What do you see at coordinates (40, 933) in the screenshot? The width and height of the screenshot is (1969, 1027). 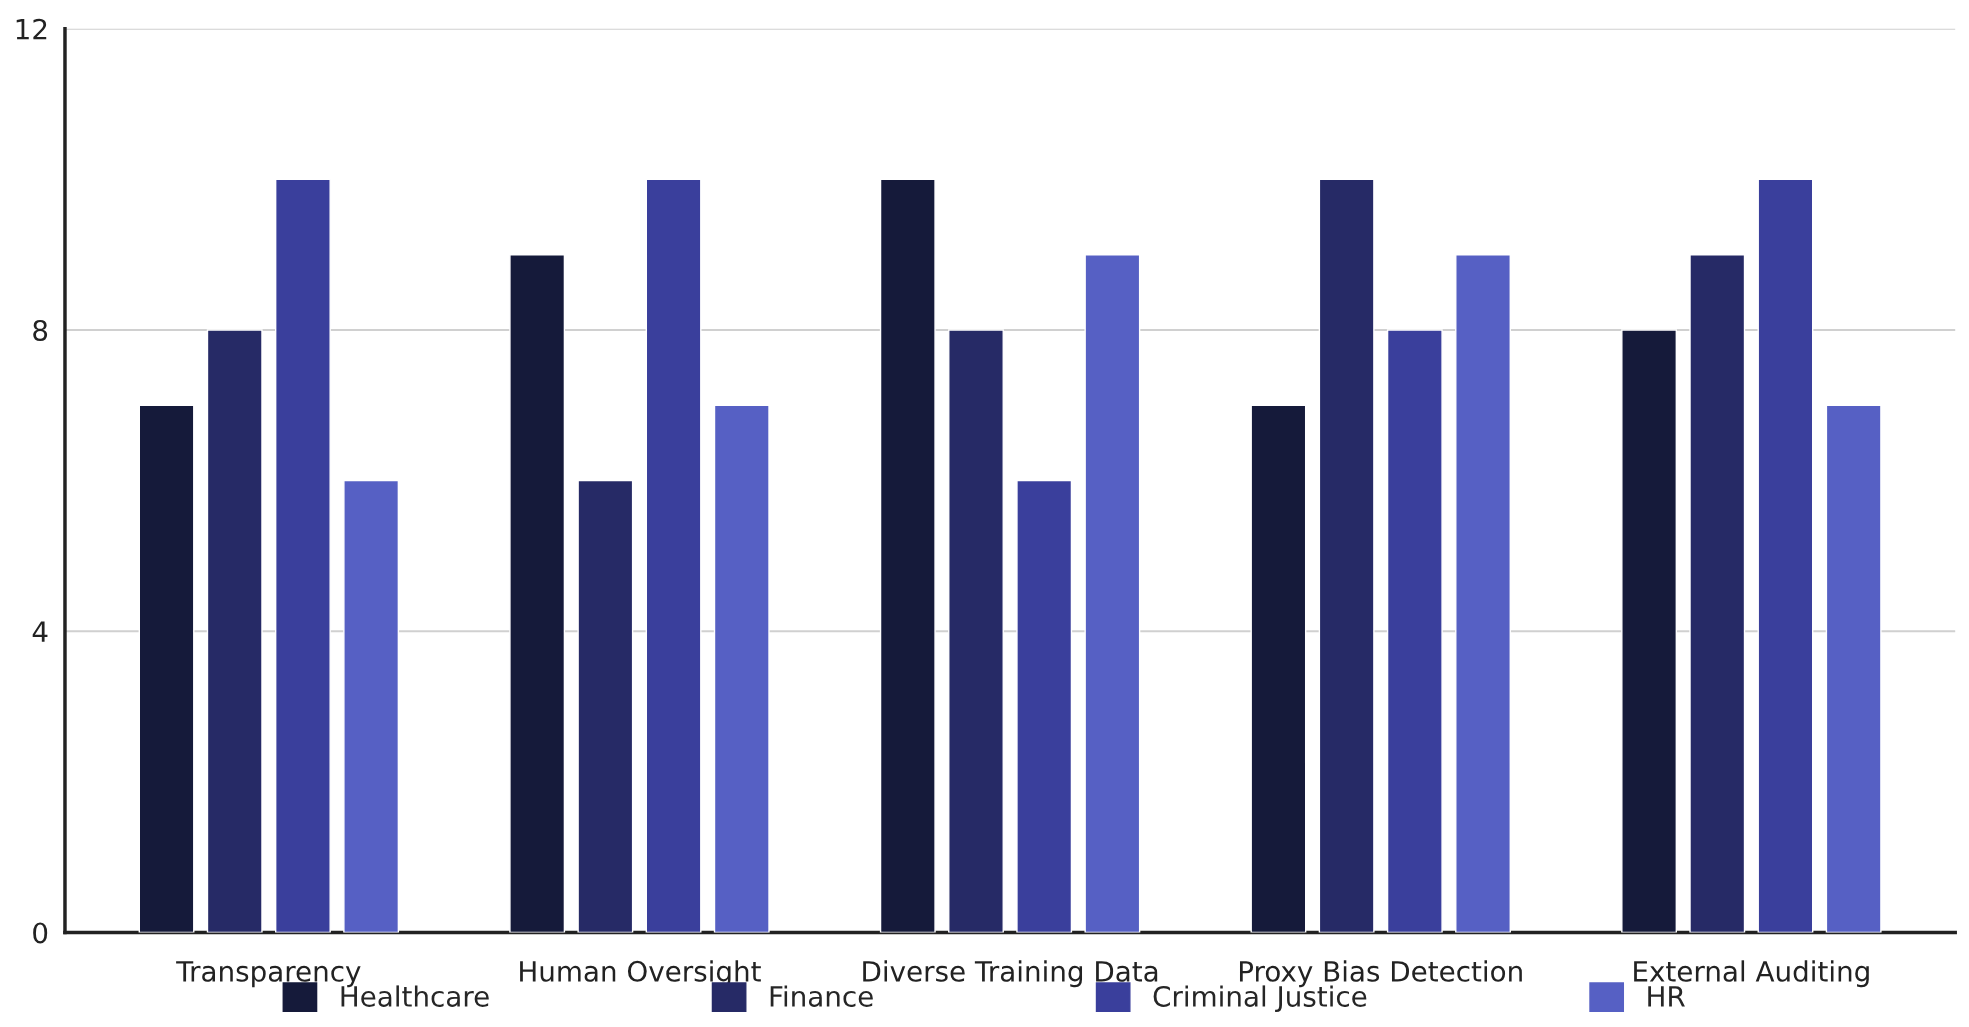 I see `y-tick-label: 0` at bounding box center [40, 933].